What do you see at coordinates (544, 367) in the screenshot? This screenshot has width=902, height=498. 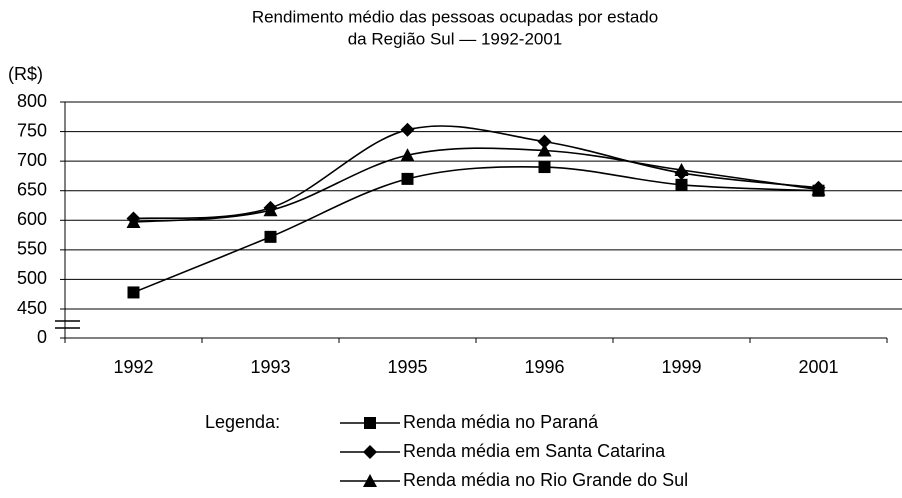 I see `x-tick-label: 1996` at bounding box center [544, 367].